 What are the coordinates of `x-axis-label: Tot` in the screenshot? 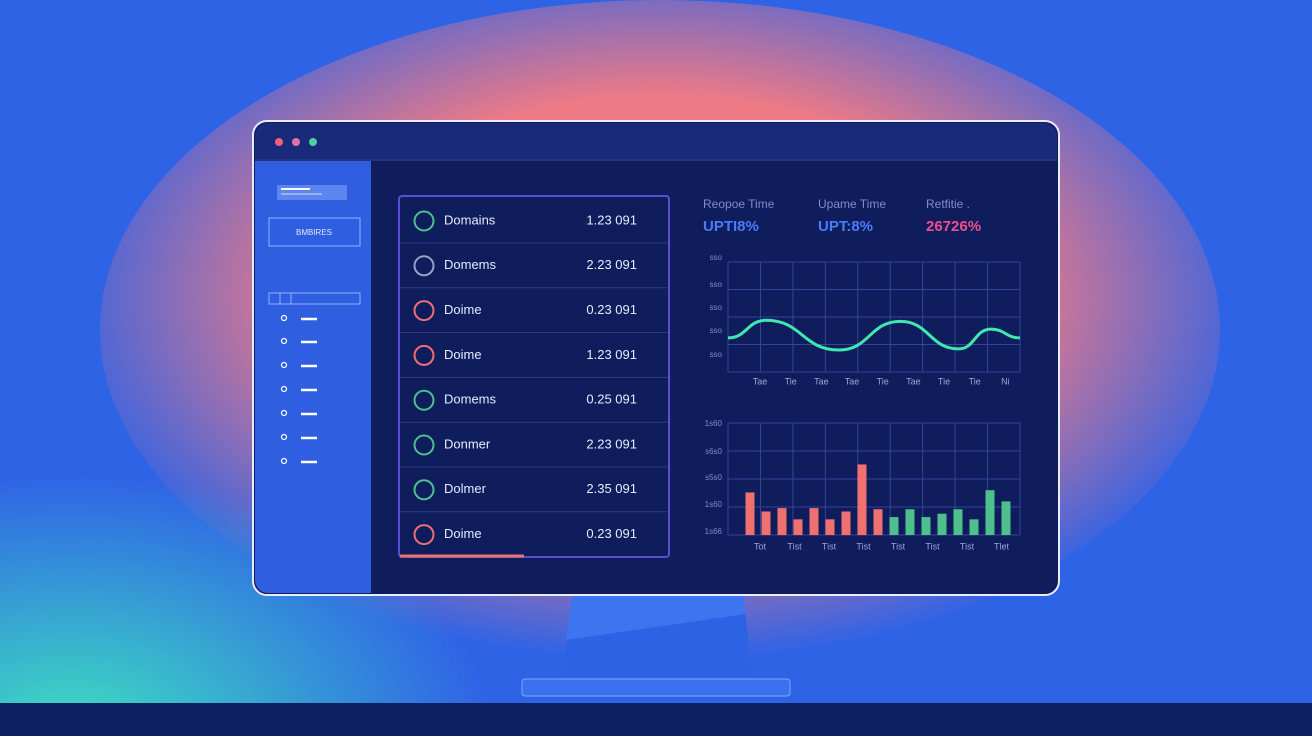 It's located at (760, 546).